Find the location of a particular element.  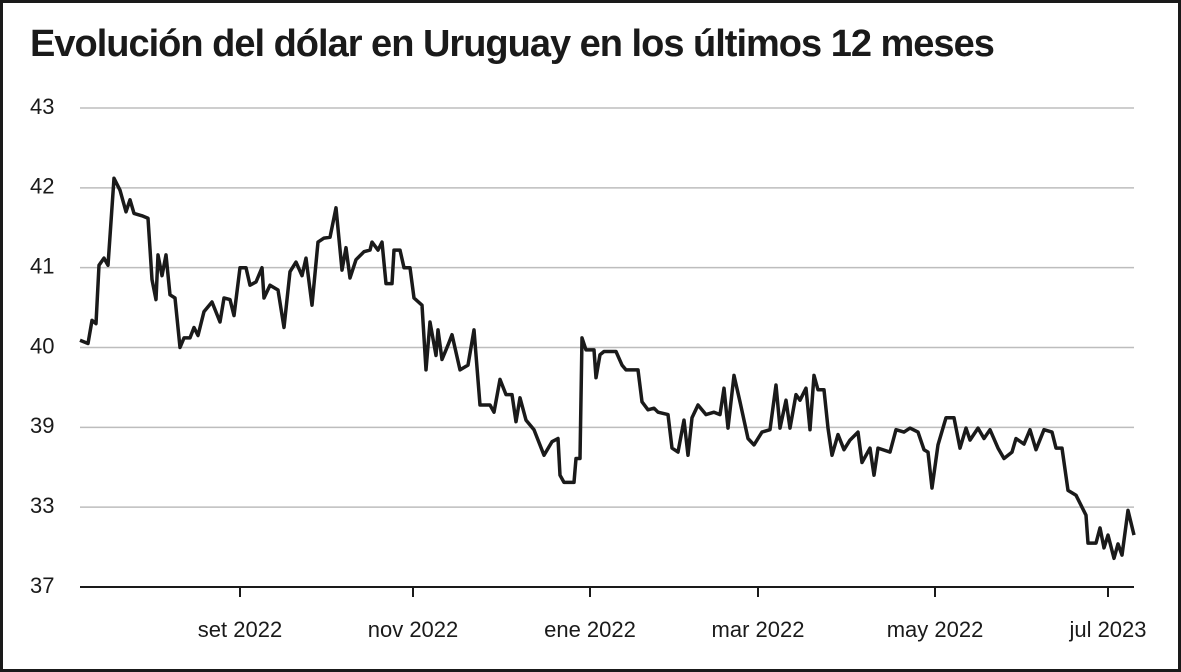

x-tick-label: jul 2023 is located at coordinates (1107, 629).